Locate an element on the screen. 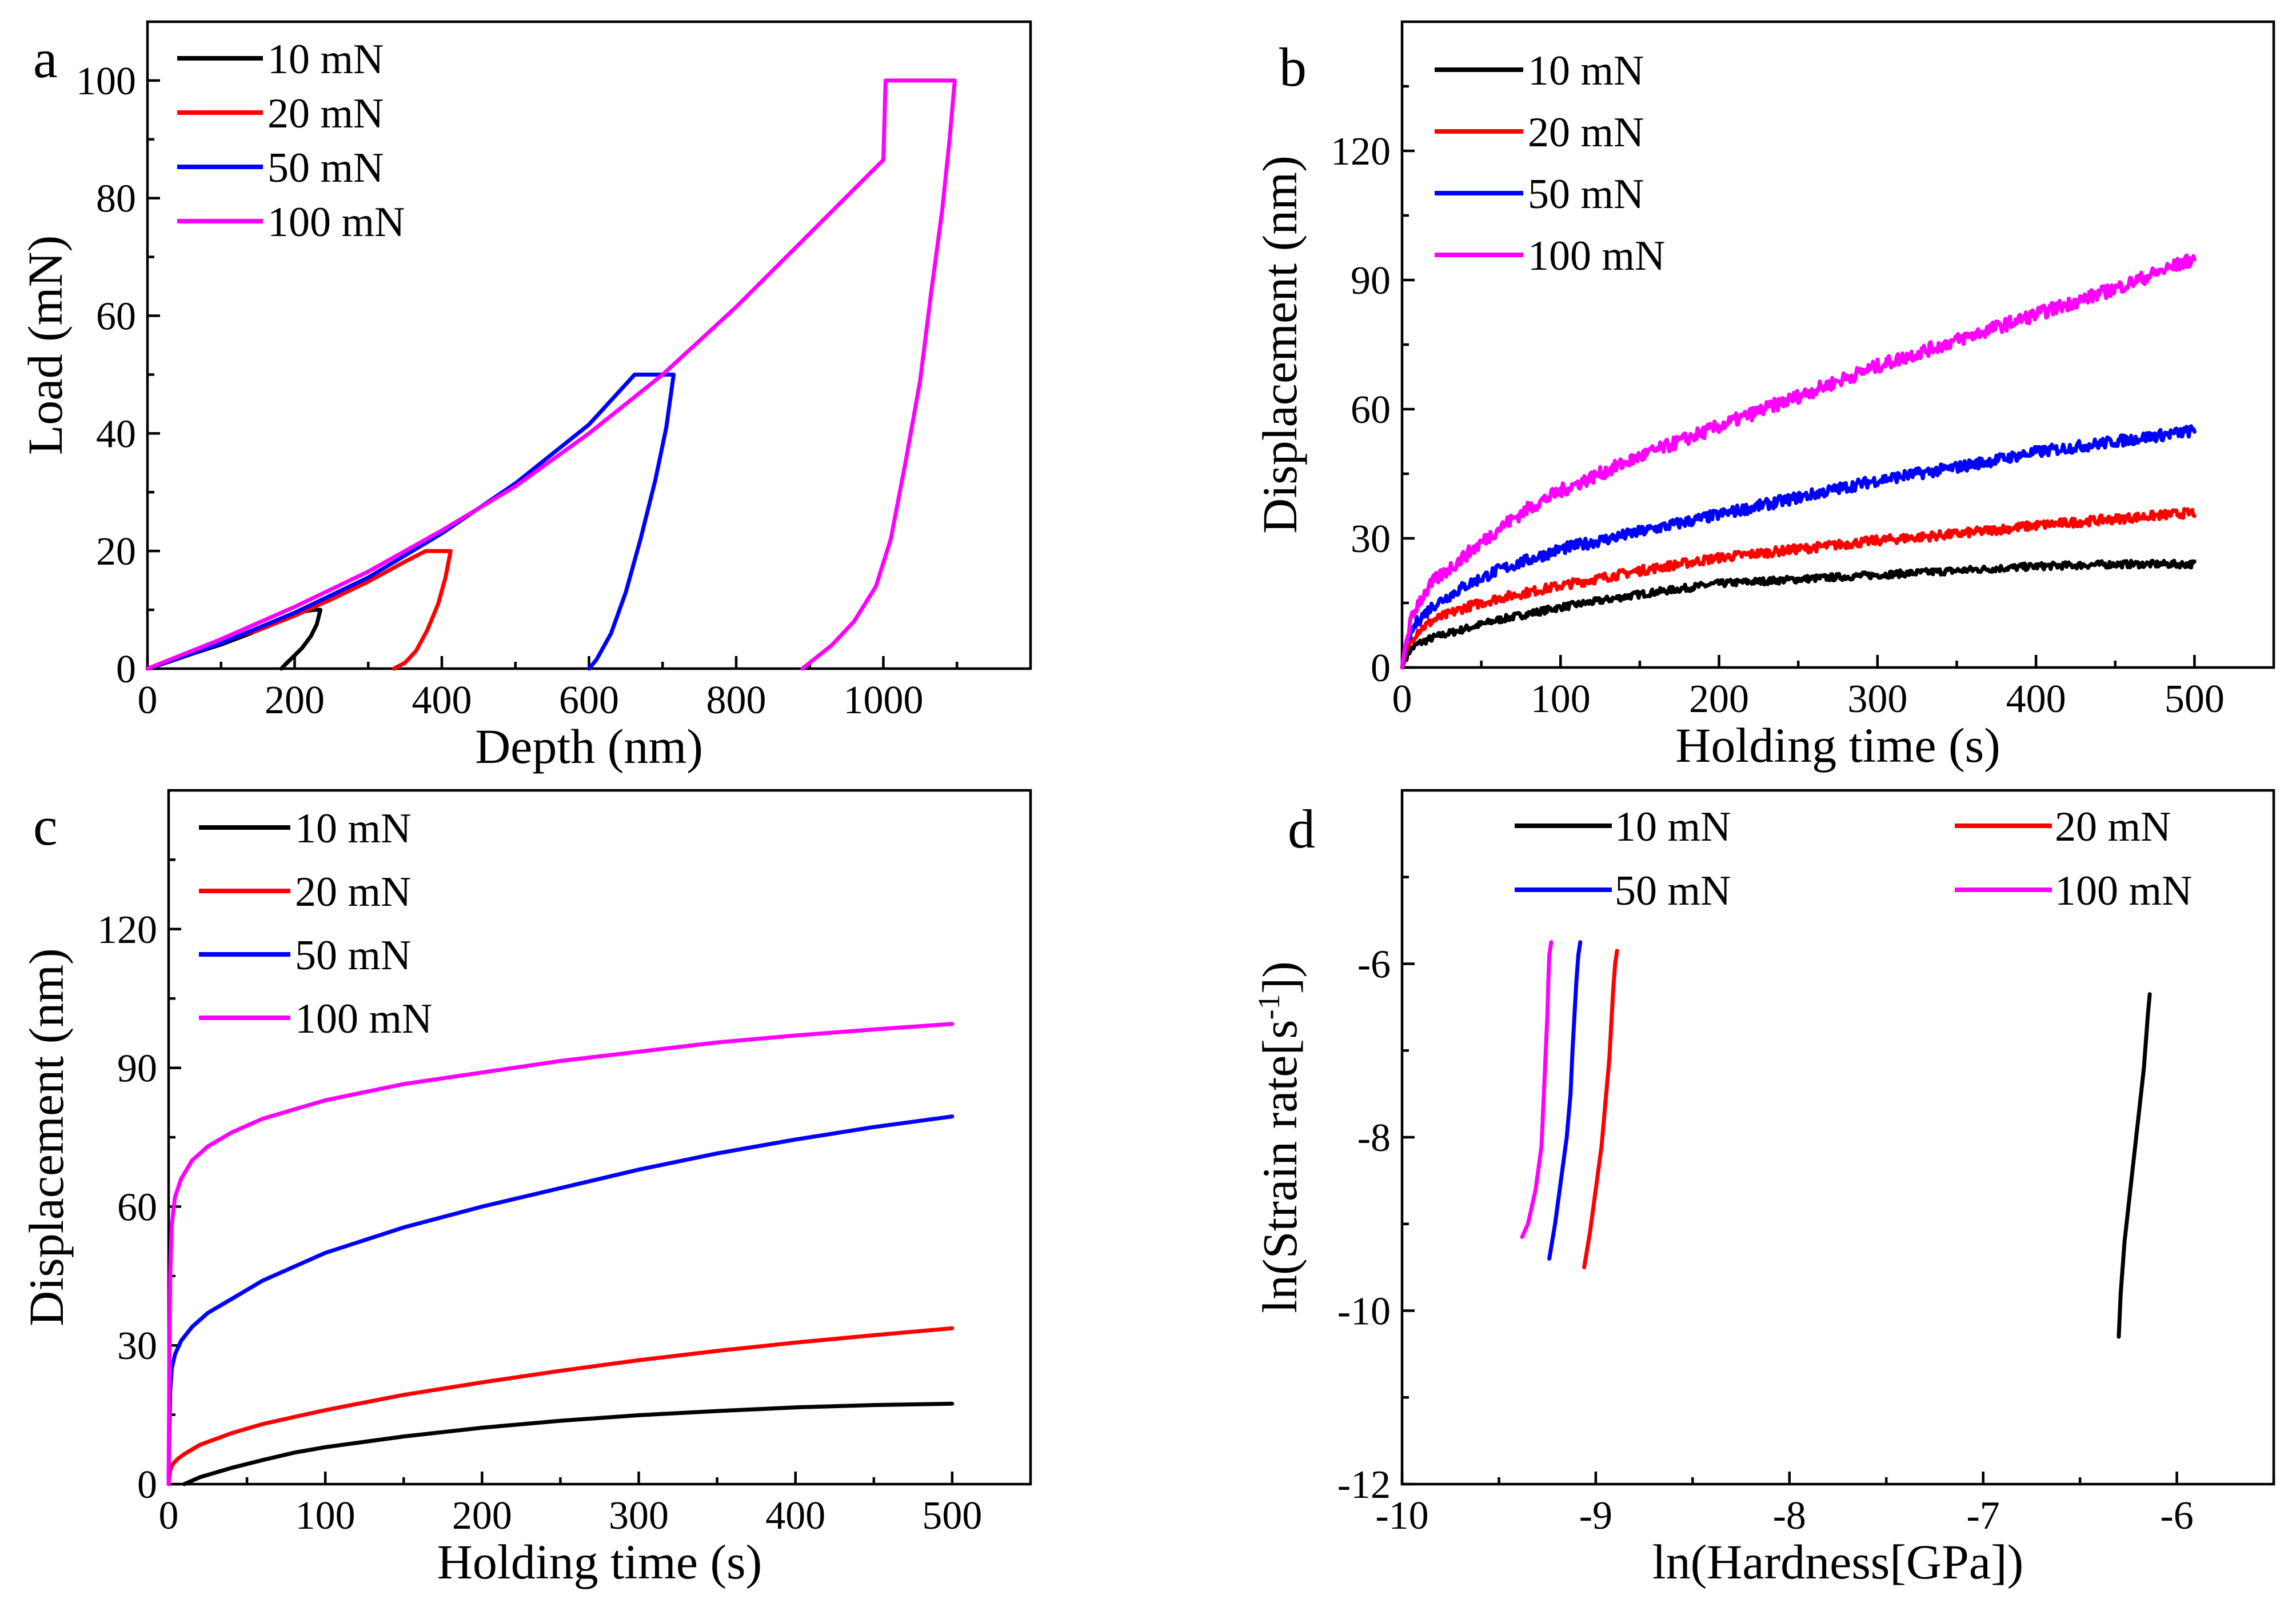 The height and width of the screenshot is (1607, 2296). y-axis-label: Load (mN) is located at coordinates (45, 345).